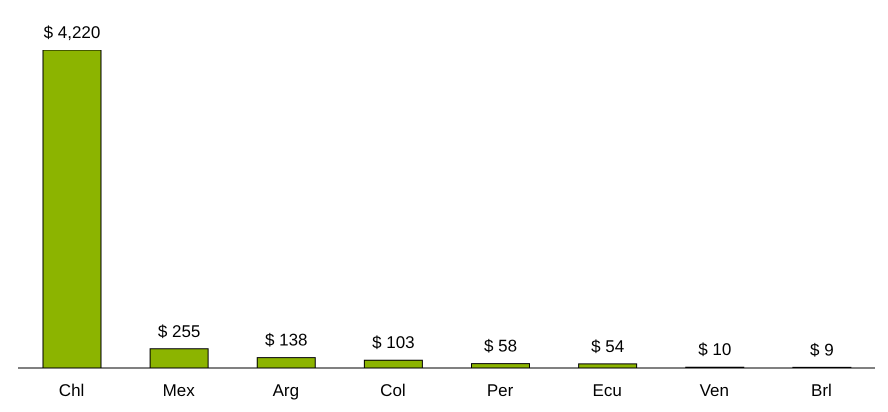 The height and width of the screenshot is (412, 888). I want to click on data-label: $ 103, so click(393, 342).